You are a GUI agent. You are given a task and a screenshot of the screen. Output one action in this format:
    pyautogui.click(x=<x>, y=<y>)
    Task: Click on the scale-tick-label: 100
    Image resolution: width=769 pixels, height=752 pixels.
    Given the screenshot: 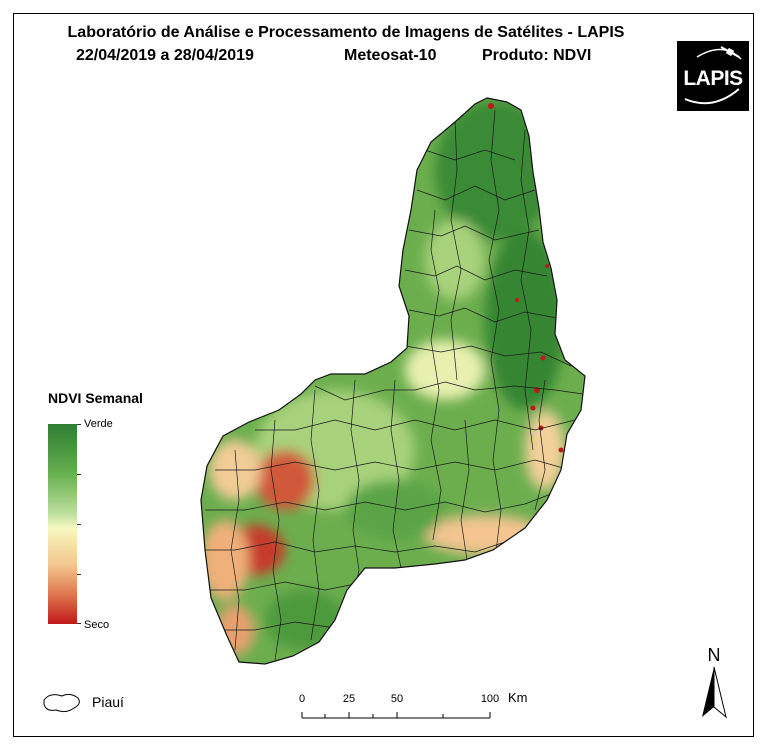 What is the action you would take?
    pyautogui.click(x=490, y=699)
    